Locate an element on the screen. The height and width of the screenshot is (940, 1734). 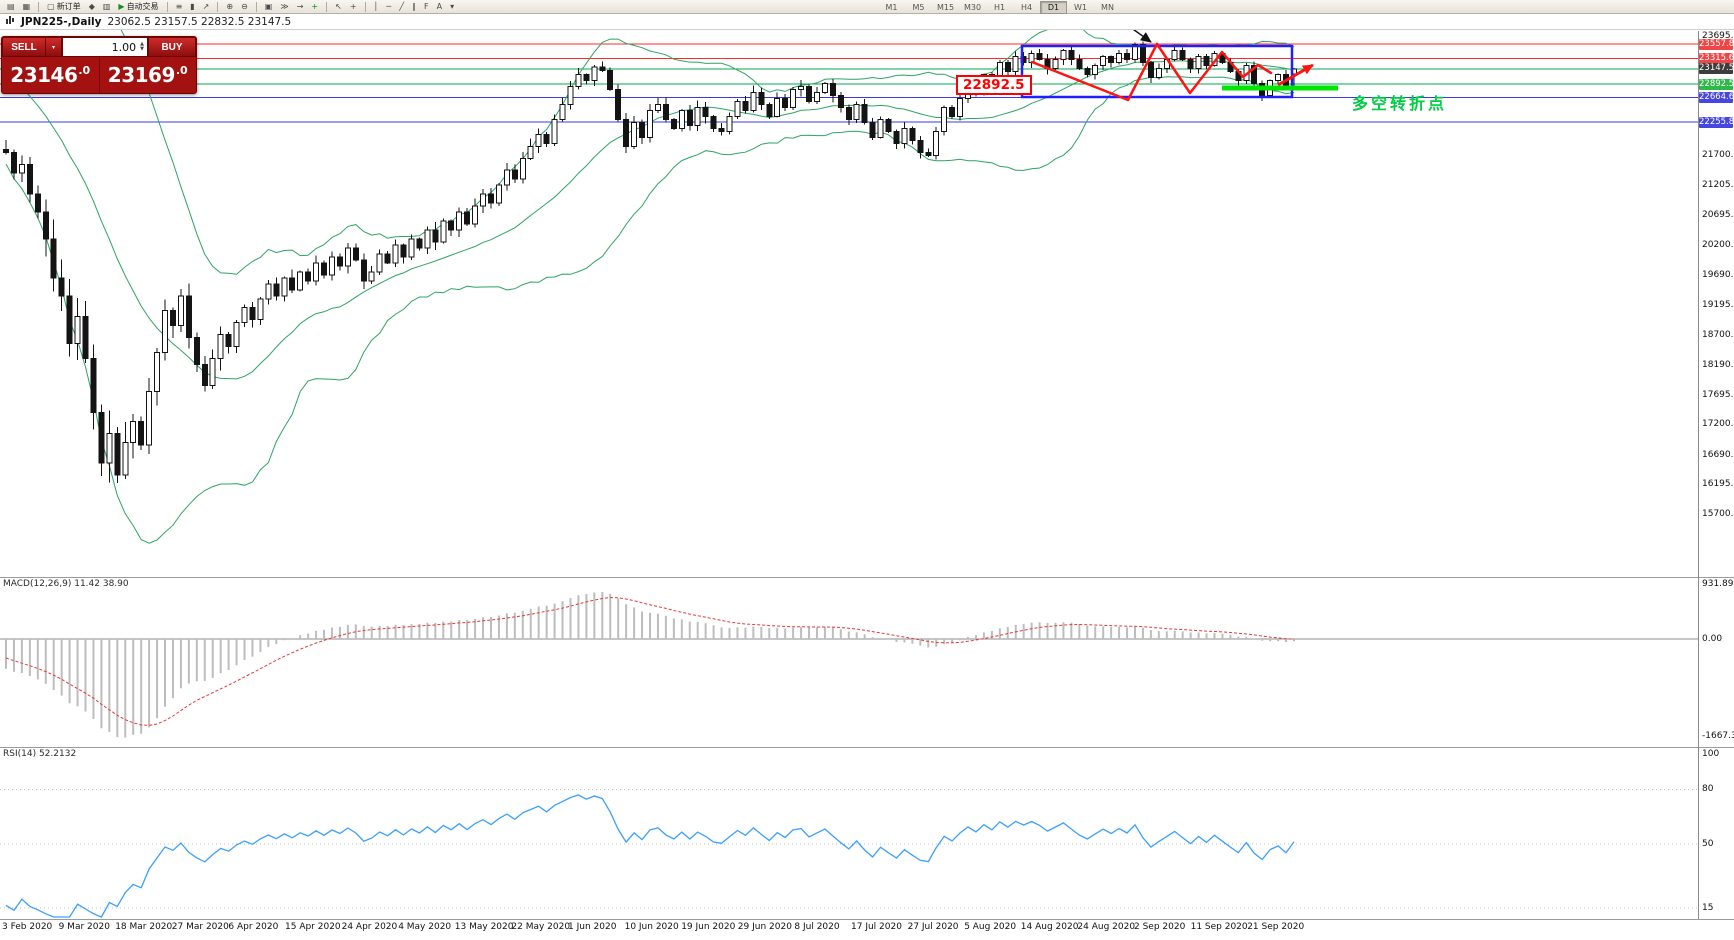
fibonacci-icon: F is located at coordinates (426, 6).